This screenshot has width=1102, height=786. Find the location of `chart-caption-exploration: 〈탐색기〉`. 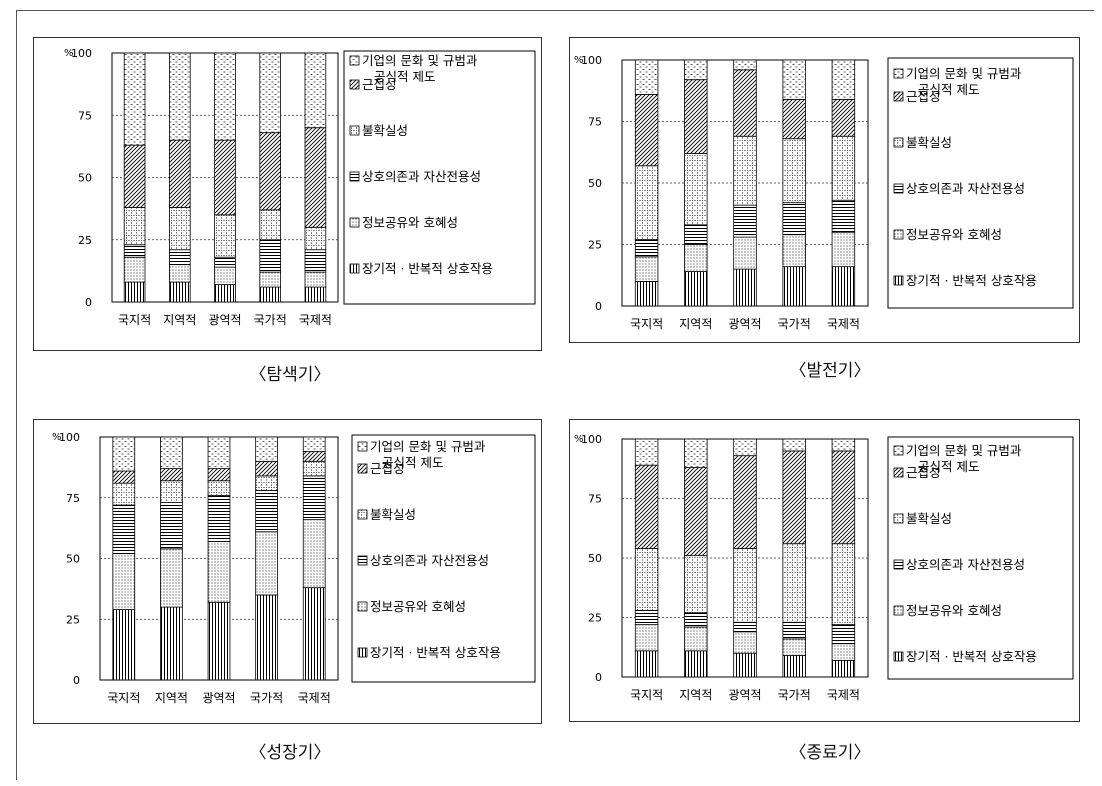

chart-caption-exploration: 〈탐색기〉 is located at coordinates (290, 372).